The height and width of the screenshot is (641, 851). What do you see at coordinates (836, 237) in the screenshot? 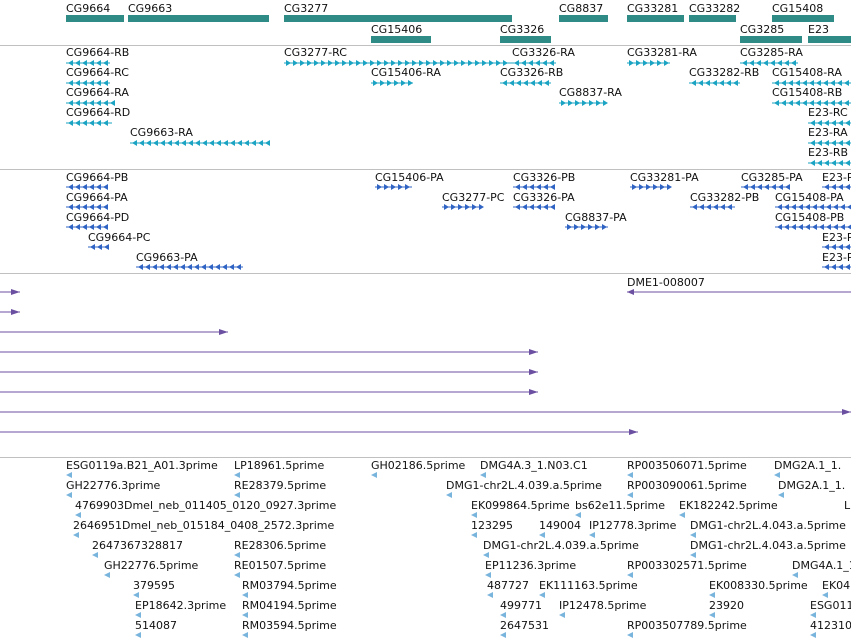
I see `protein-label: E23-P` at bounding box center [836, 237].